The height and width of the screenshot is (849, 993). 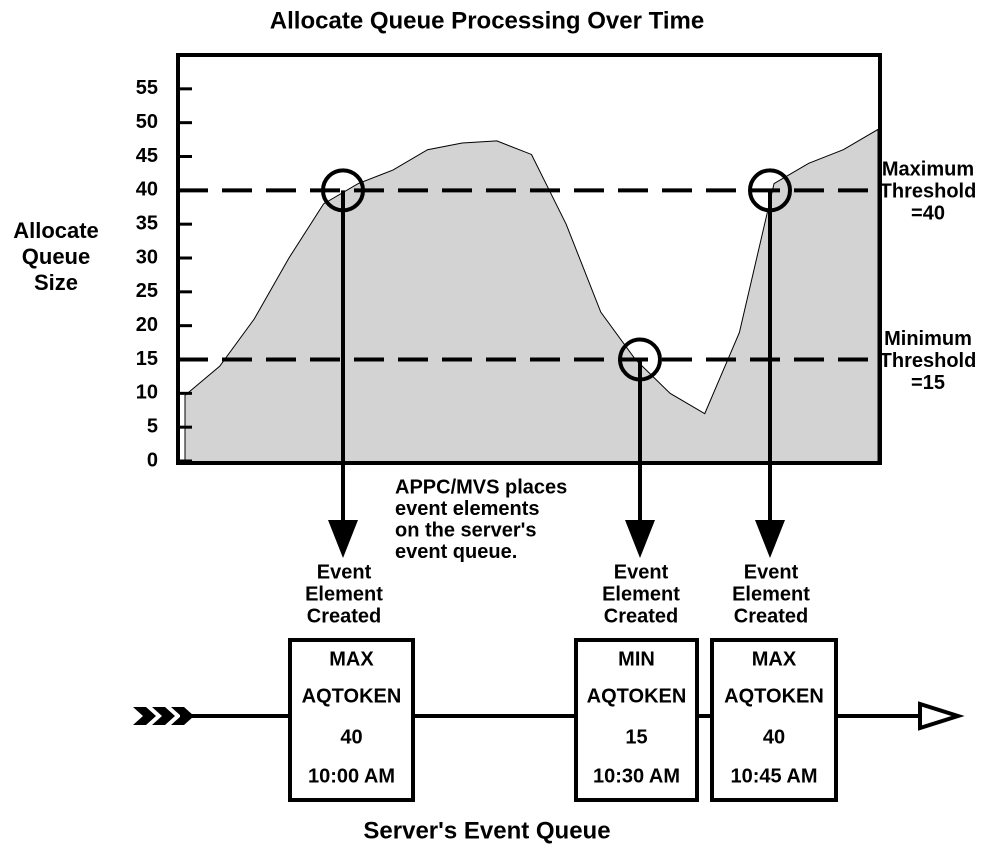 What do you see at coordinates (56, 256) in the screenshot?
I see `y-axis-label: Queue` at bounding box center [56, 256].